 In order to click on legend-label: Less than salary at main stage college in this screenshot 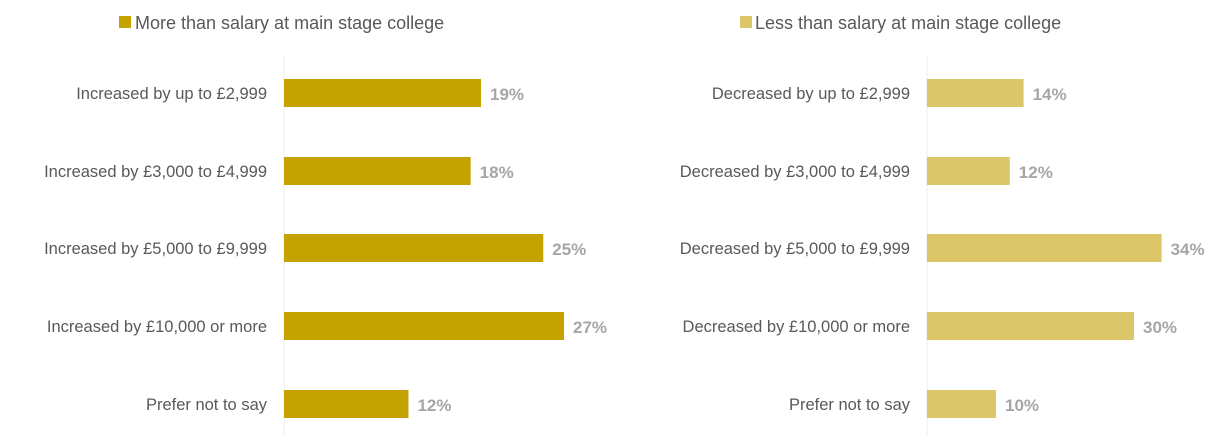, I will do `click(908, 23)`.